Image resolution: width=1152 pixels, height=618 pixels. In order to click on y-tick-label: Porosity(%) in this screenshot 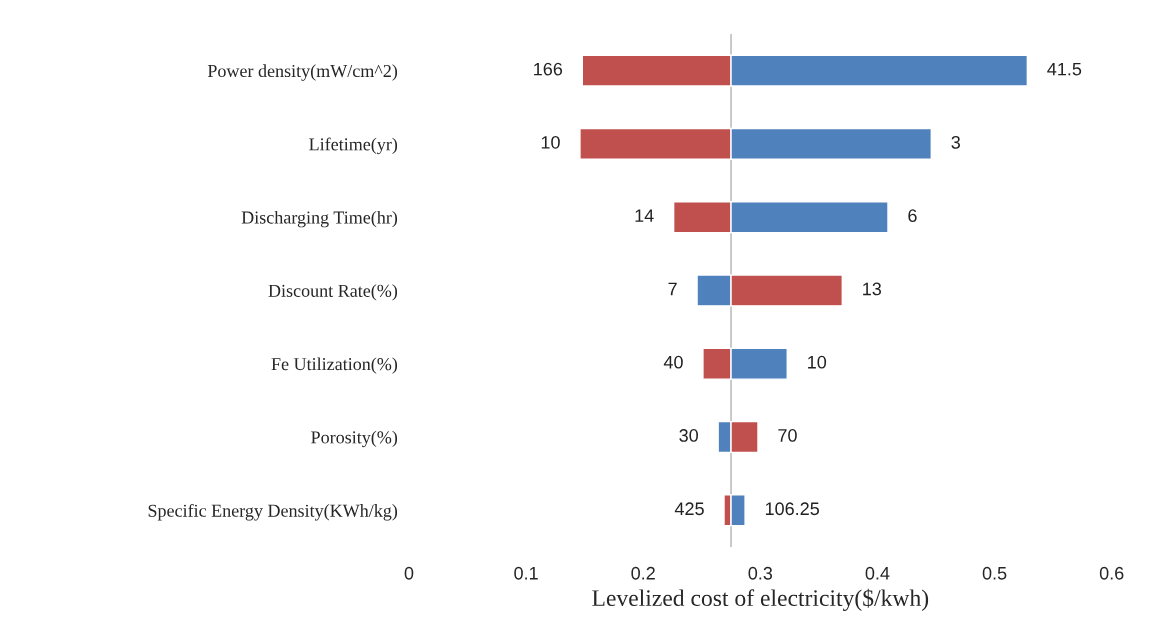, I will do `click(354, 439)`.